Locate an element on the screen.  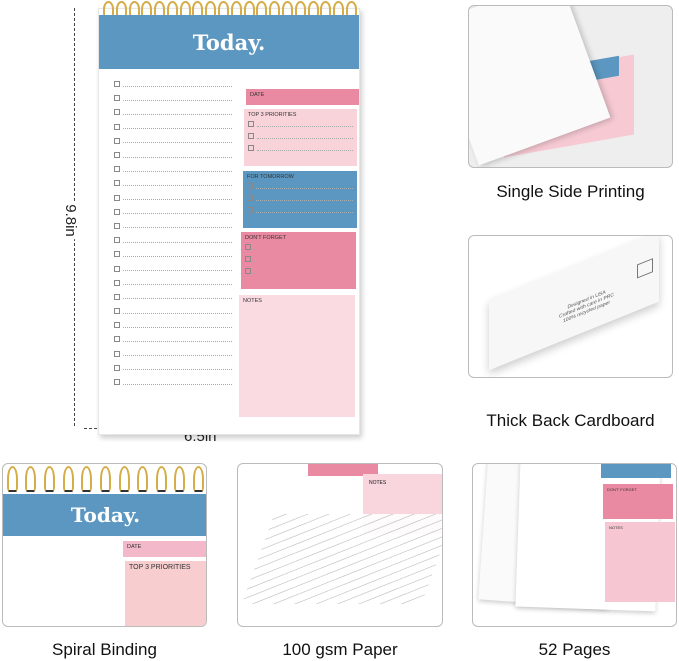
date-box: DATE is located at coordinates (302, 97).